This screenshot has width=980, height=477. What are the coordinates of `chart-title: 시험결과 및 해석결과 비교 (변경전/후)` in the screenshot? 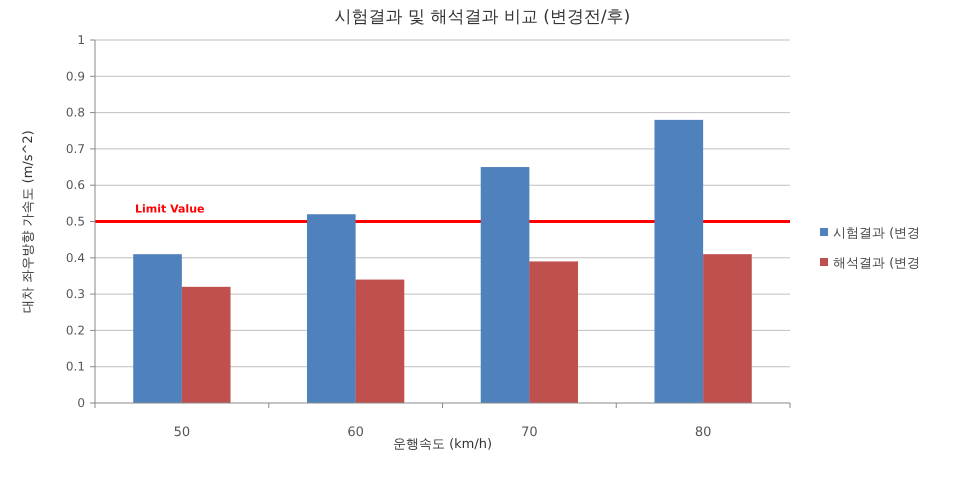 It's located at (482, 17).